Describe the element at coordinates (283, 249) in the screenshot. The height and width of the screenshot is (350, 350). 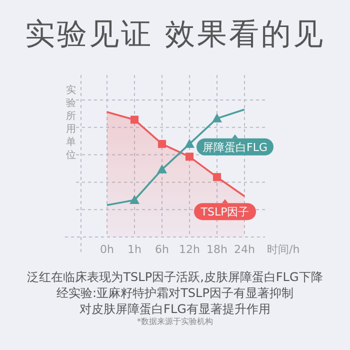
I see `x-axis-title: 时间/h` at that location.